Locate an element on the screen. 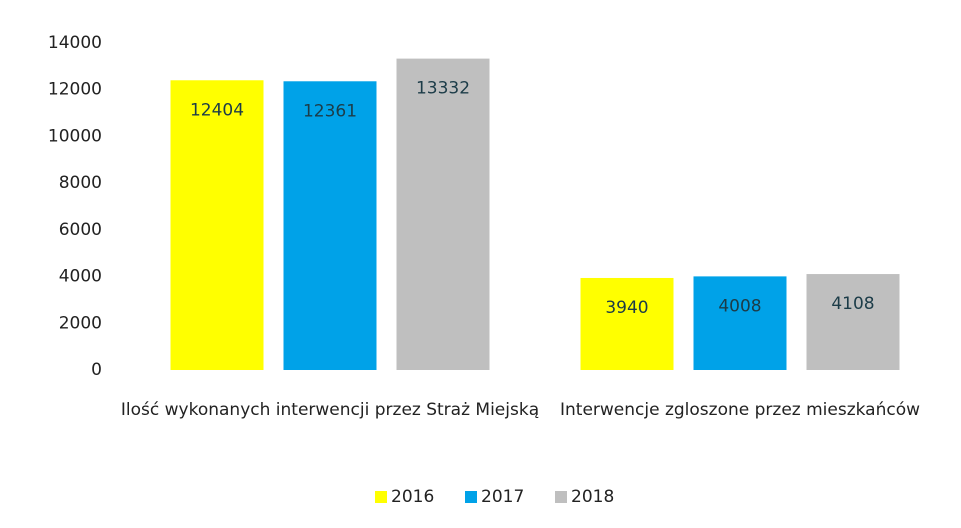 The image size is (961, 528). y-tick-label: 10000 is located at coordinates (75, 136).